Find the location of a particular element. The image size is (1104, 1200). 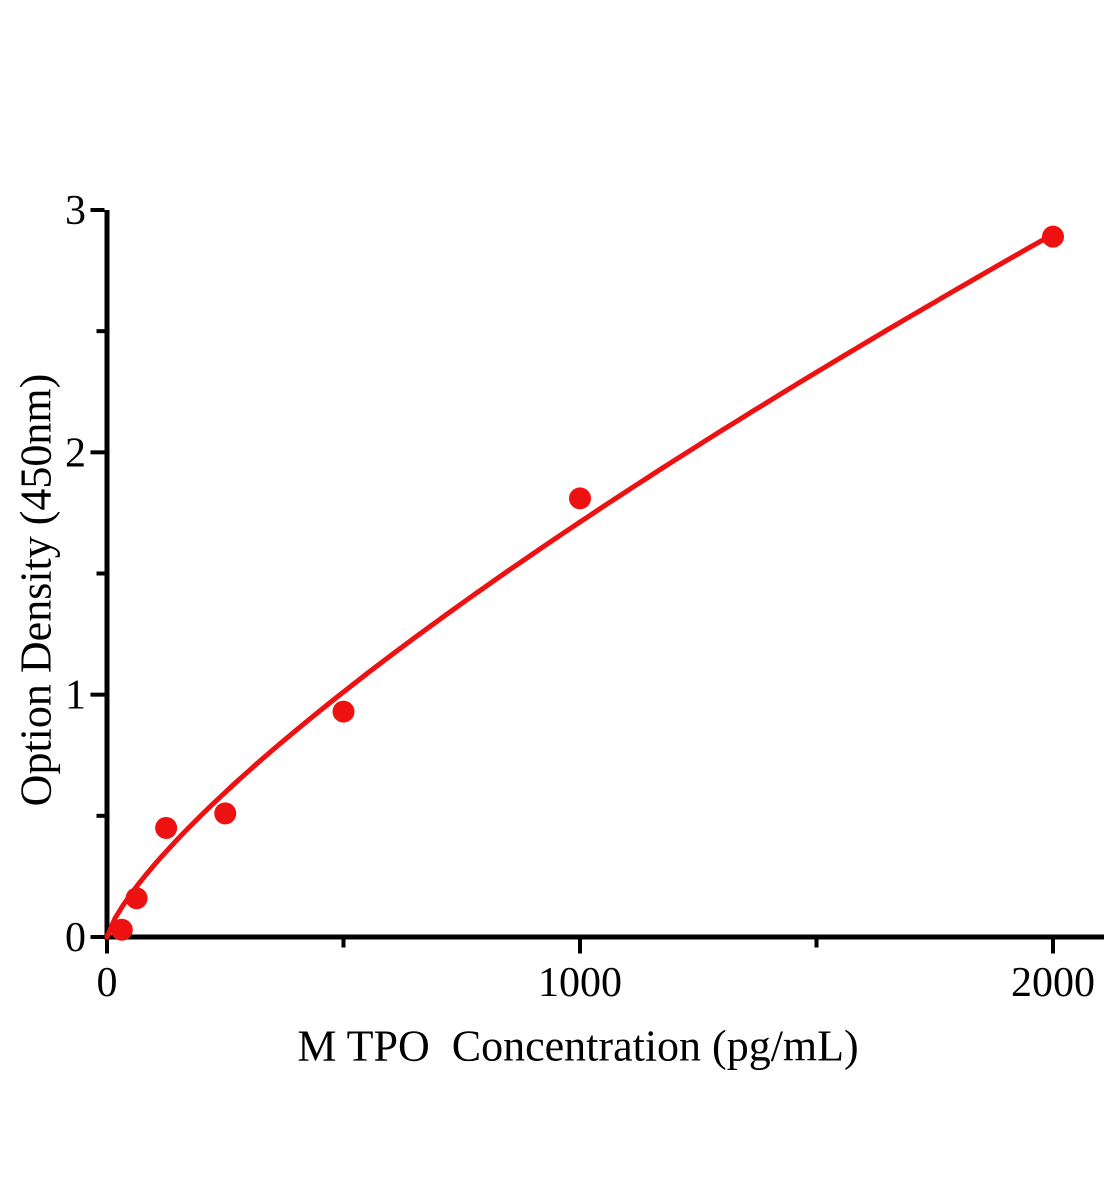

x-tick-label: 1000 is located at coordinates (580, 983).